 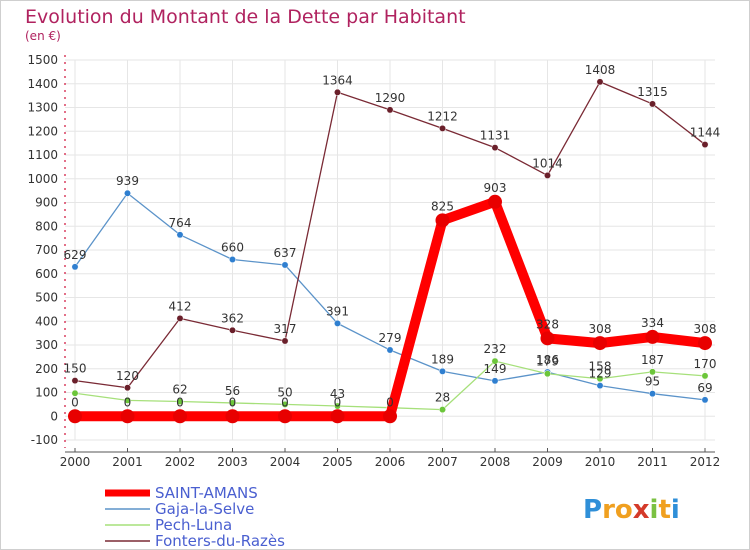 What do you see at coordinates (390, 98) in the screenshot?
I see `data-label: 1290` at bounding box center [390, 98].